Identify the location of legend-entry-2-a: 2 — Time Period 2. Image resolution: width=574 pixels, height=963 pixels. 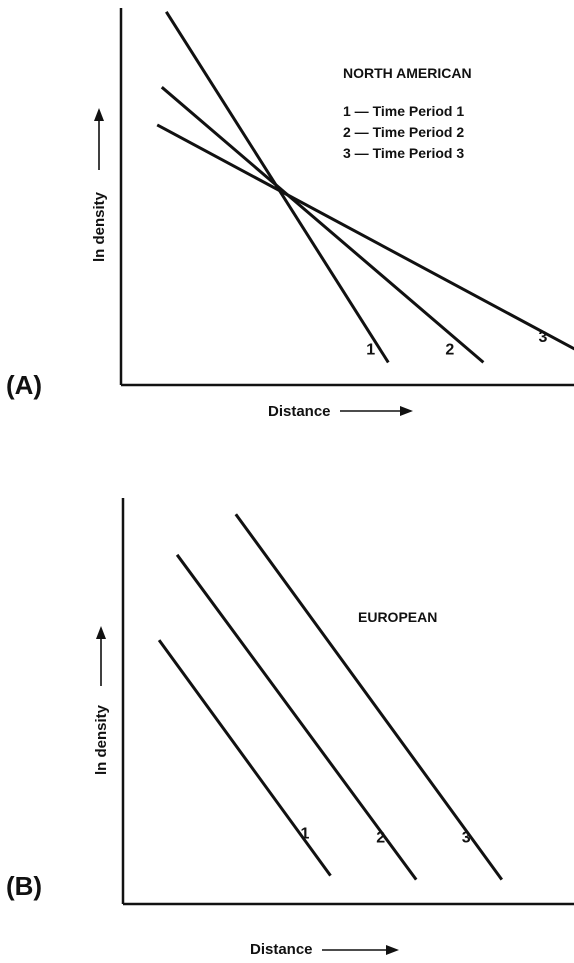
(403, 132).